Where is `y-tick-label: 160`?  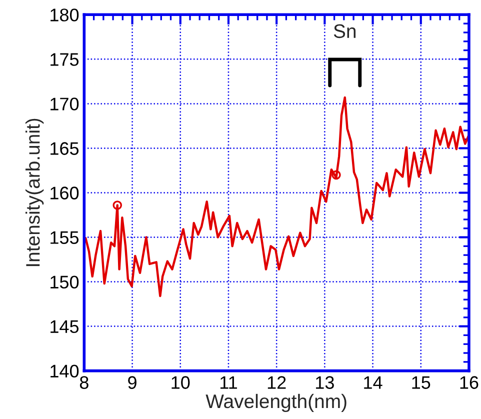
y-tick-label: 160 is located at coordinates (64, 193).